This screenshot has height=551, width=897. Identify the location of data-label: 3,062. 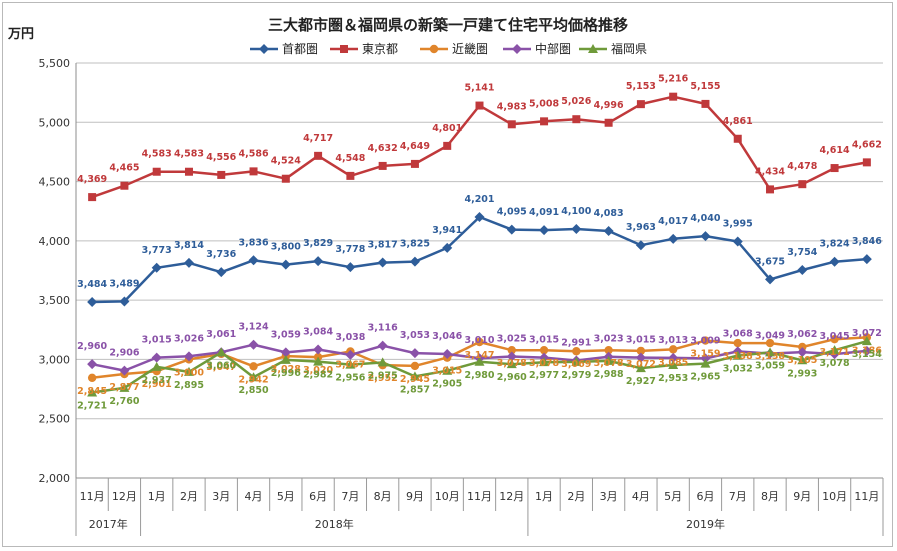
(802, 334).